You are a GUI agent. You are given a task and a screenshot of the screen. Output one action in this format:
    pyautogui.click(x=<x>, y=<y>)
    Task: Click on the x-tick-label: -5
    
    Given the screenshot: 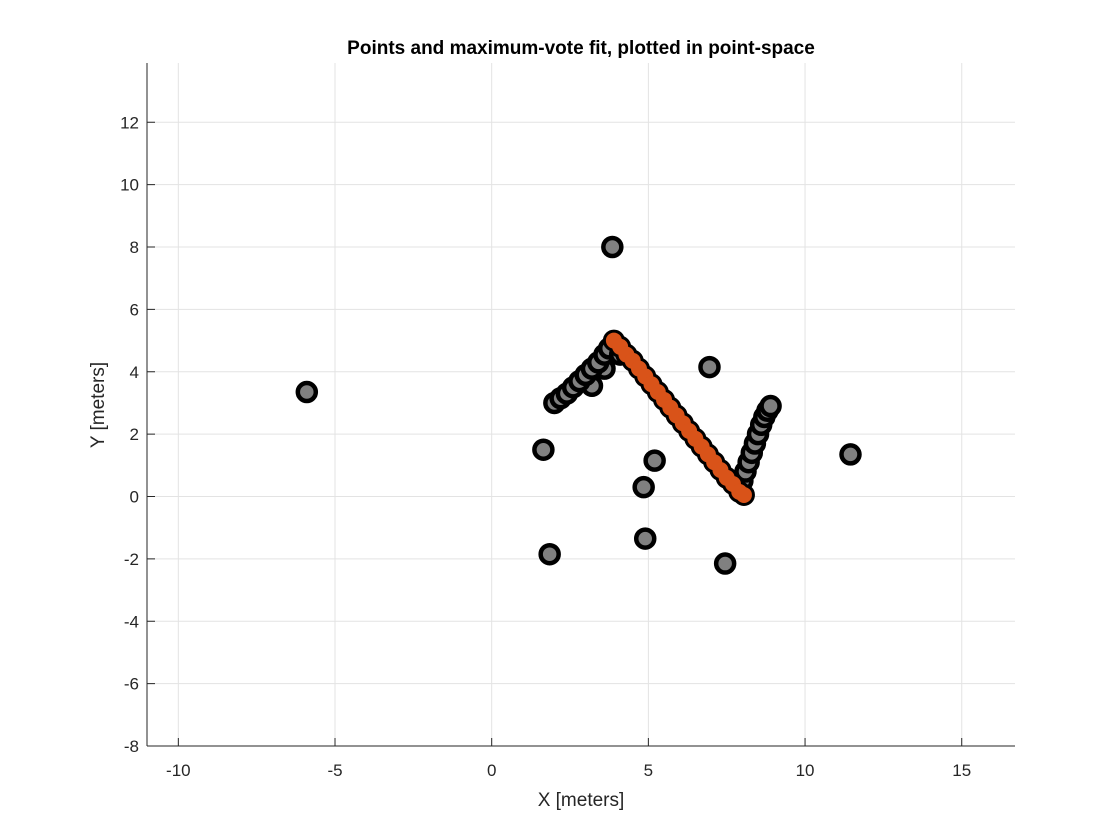 What is the action you would take?
    pyautogui.click(x=334, y=770)
    